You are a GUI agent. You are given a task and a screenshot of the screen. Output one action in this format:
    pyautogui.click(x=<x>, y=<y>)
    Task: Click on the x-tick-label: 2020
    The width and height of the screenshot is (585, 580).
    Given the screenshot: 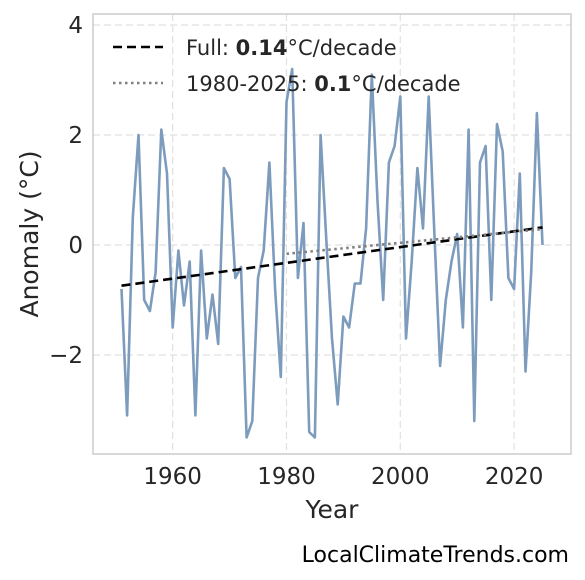 What is the action you would take?
    pyautogui.click(x=514, y=477)
    